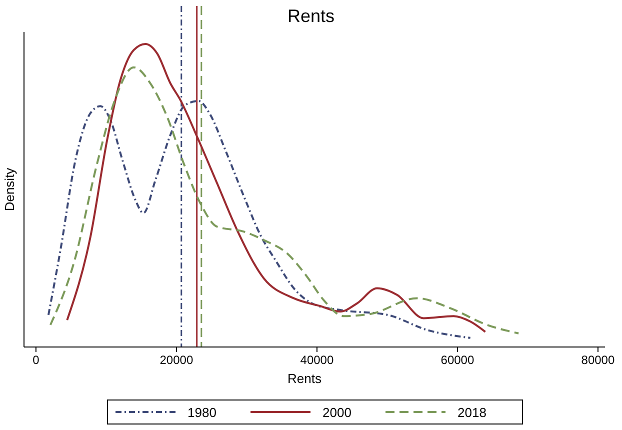 This screenshot has height=430, width=622. Describe the element at coordinates (177, 360) in the screenshot. I see `x-tick-label: 20000` at that location.